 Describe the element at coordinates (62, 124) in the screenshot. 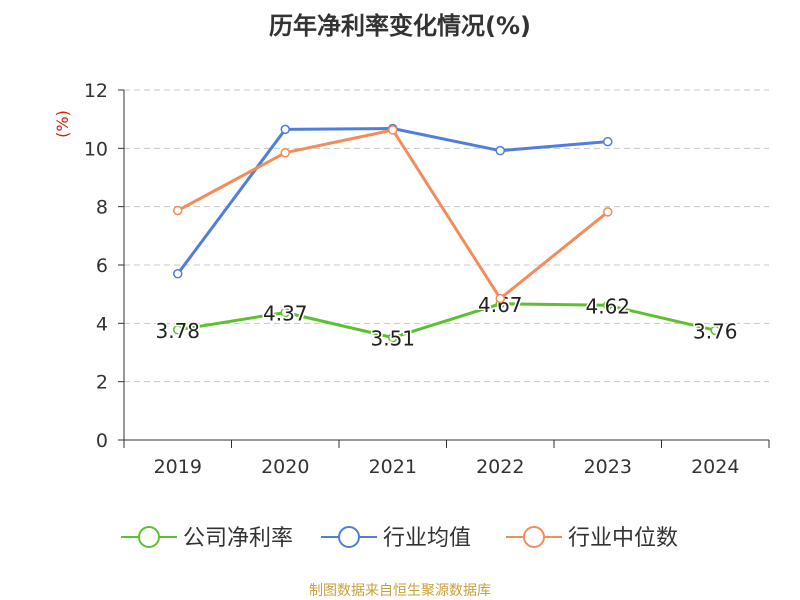

I see `y-axis-label: (%)` at that location.